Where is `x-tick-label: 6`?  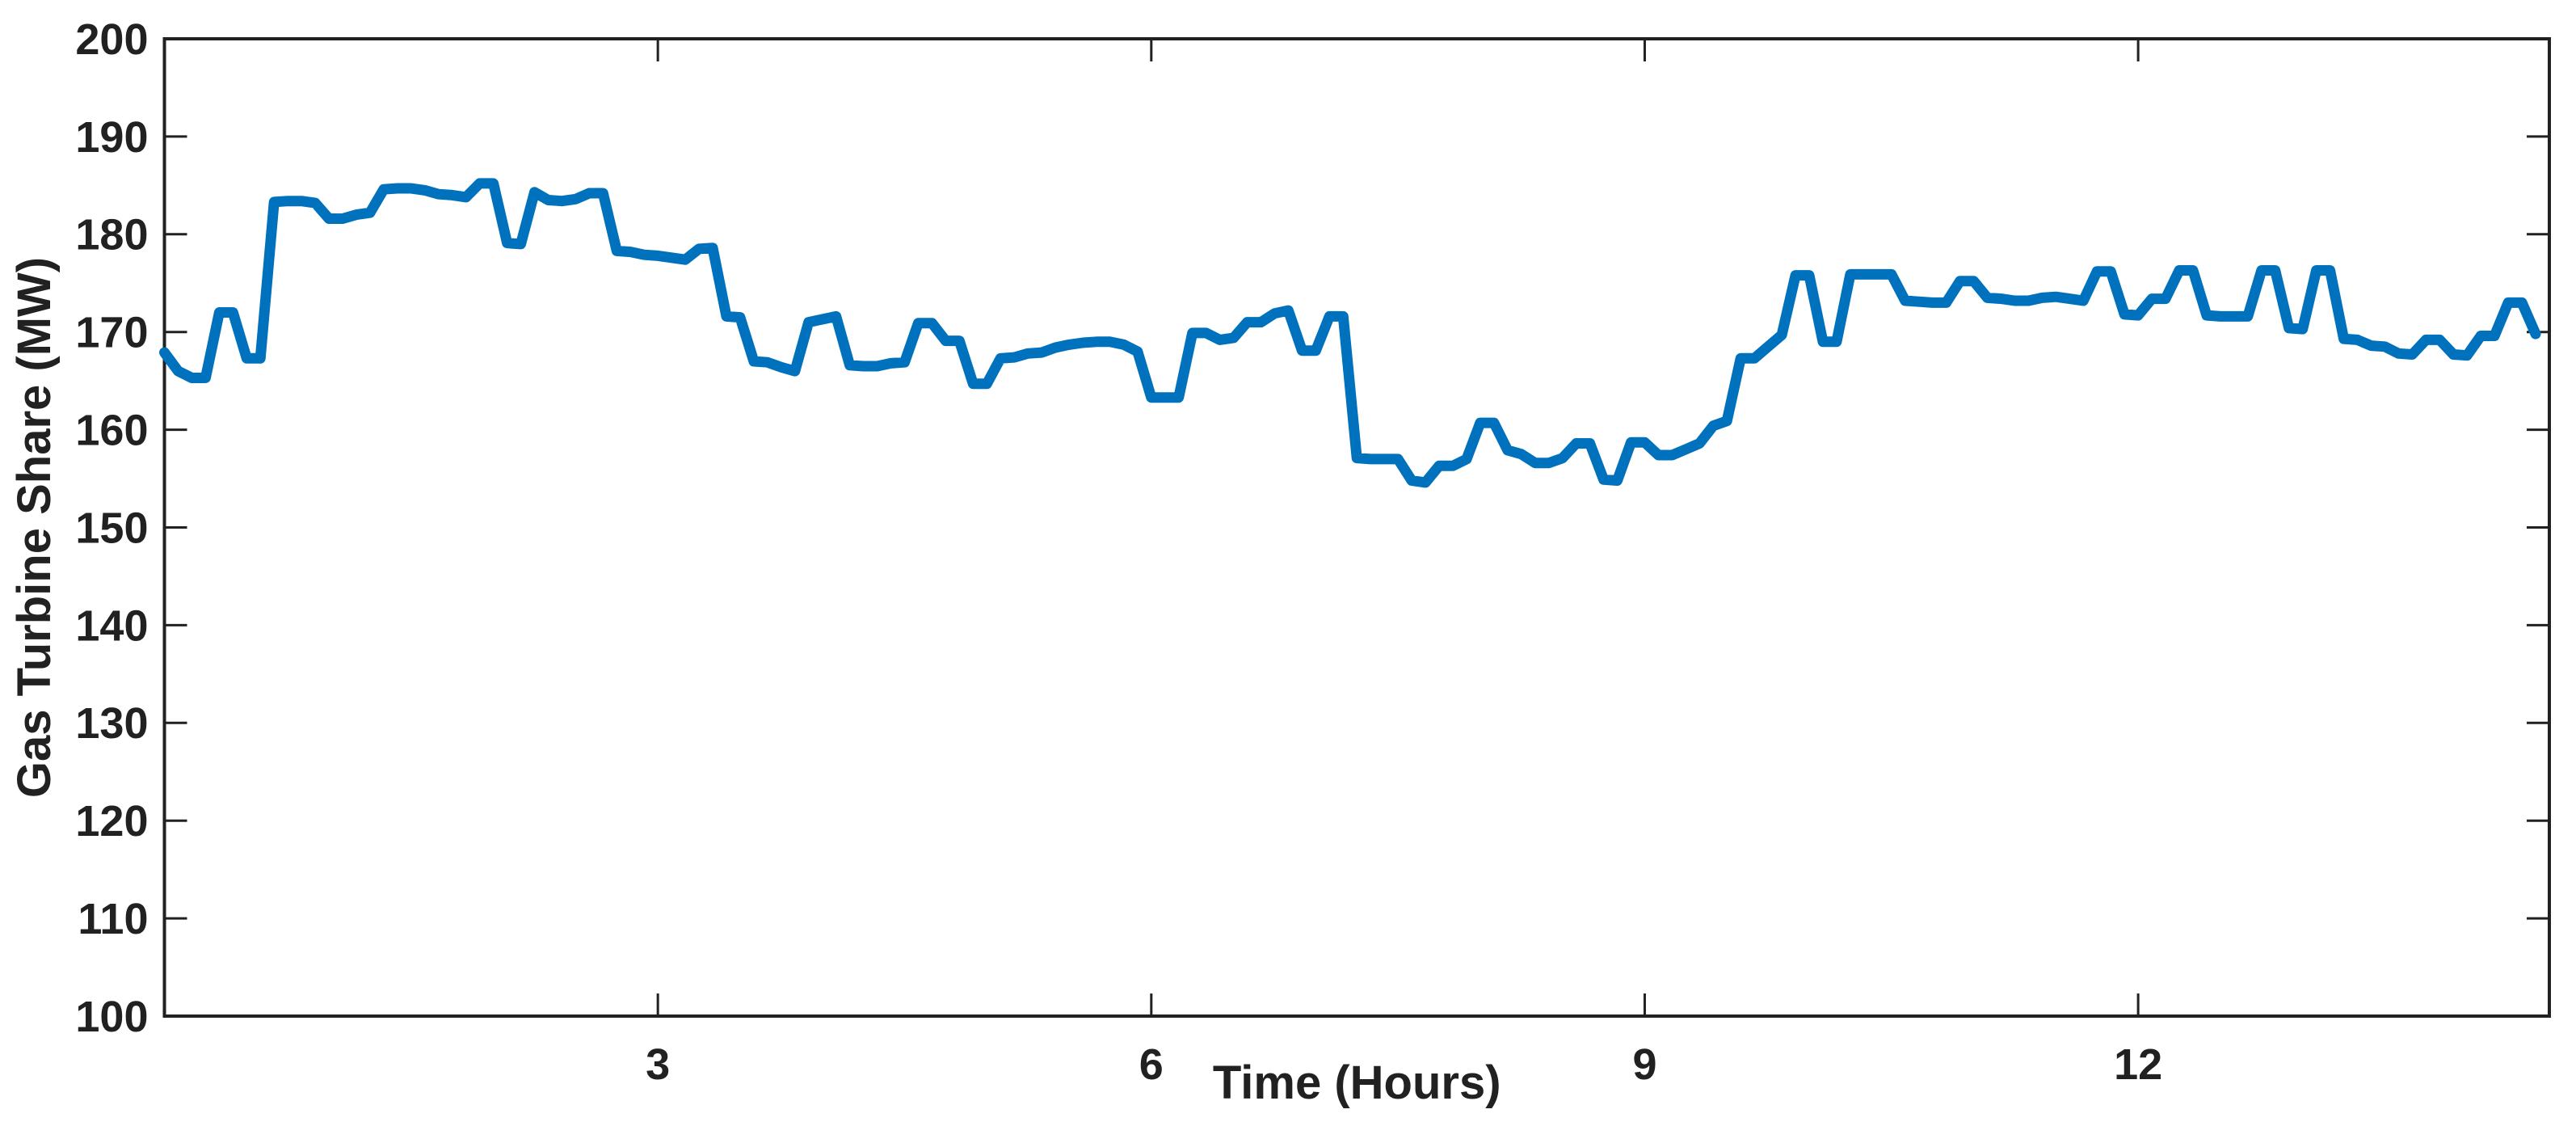
x-tick-label: 6 is located at coordinates (1151, 1064).